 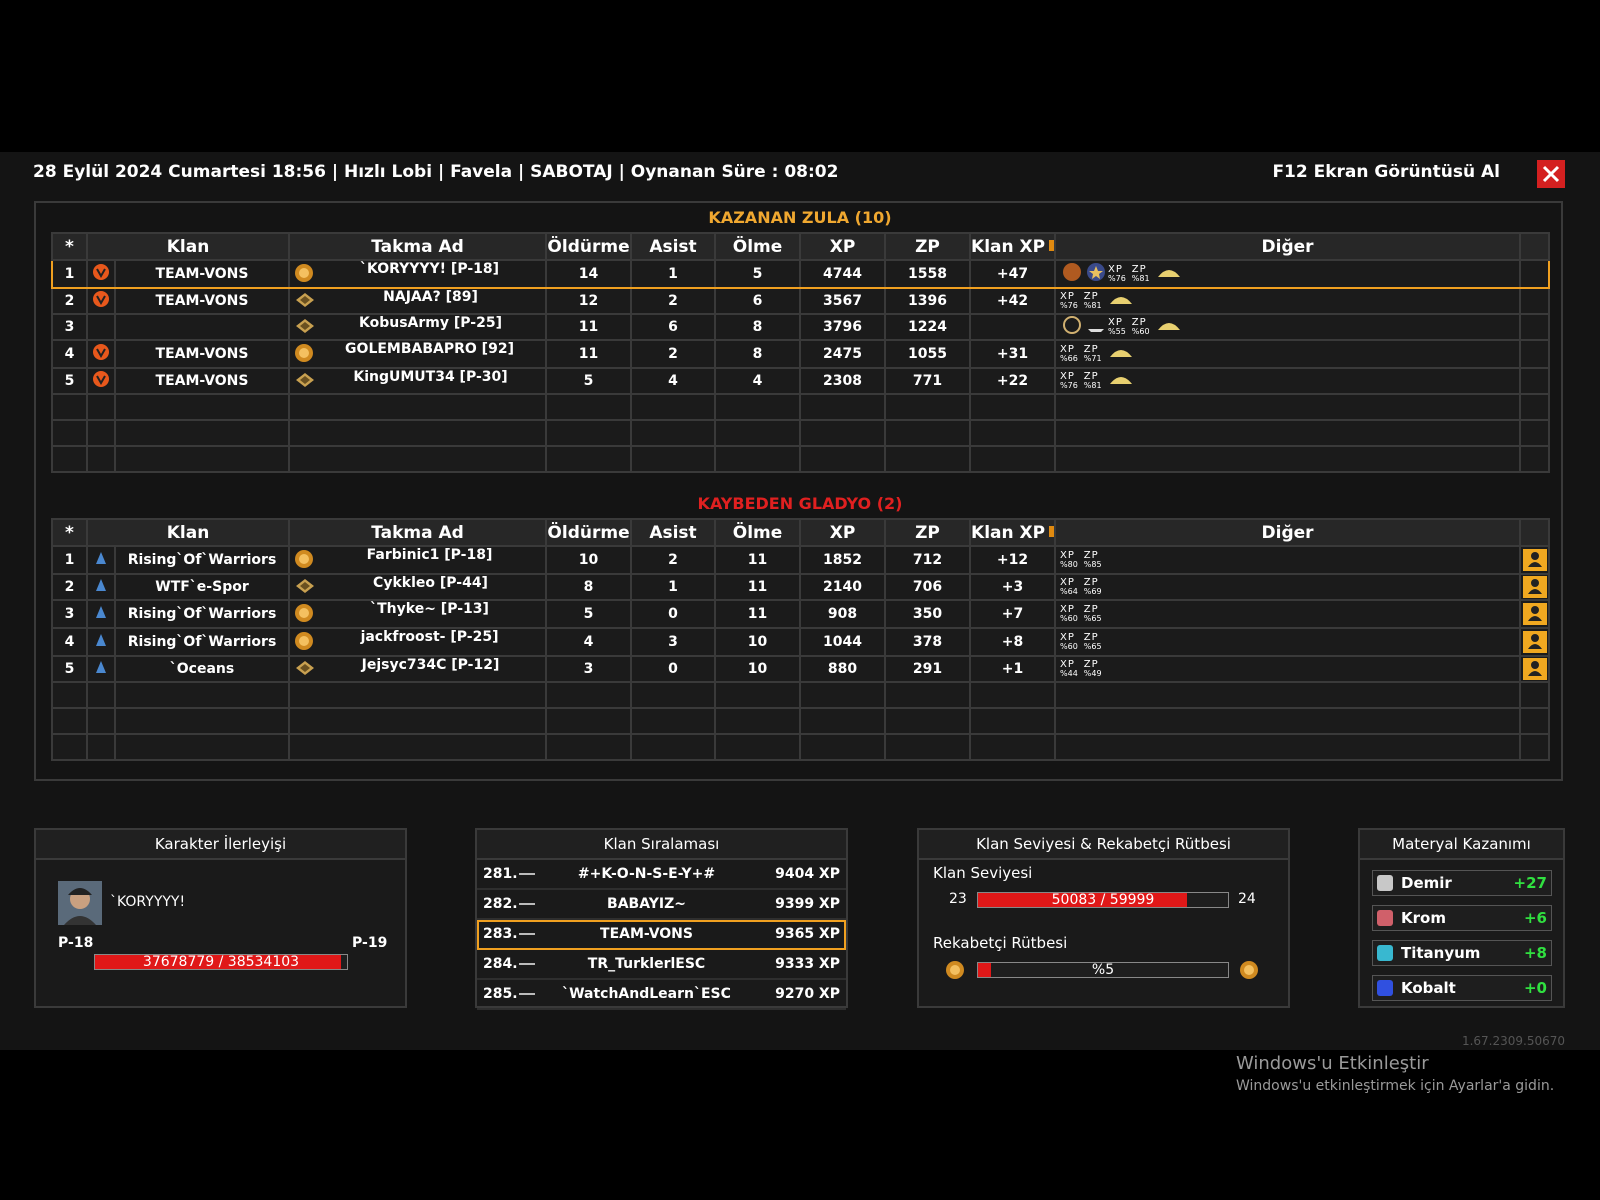 I want to click on nickname-cell: `Thyke~ [P-13], so click(x=418, y=614).